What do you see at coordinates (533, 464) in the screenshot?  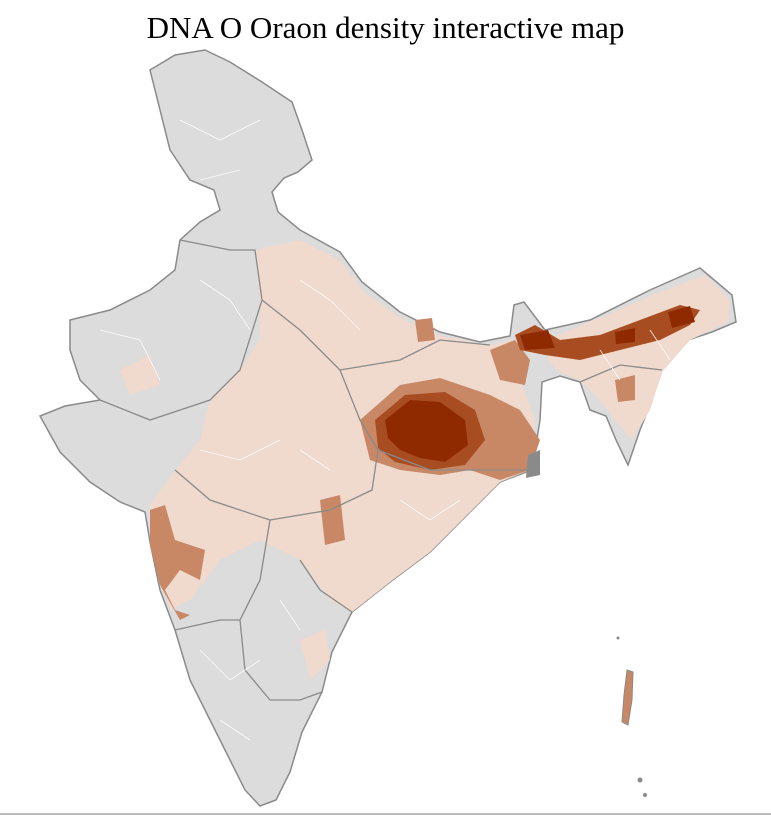 I see `bangladesh-border-shadow` at bounding box center [533, 464].